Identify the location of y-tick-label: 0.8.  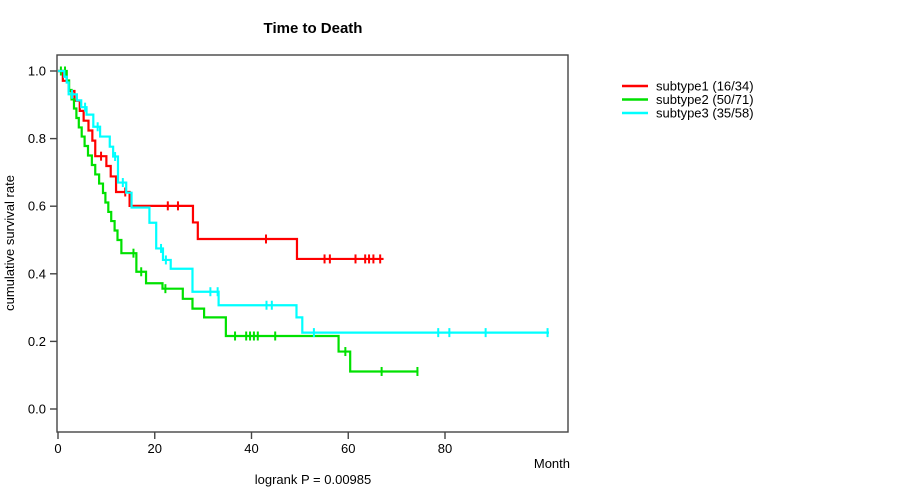
(37, 138).